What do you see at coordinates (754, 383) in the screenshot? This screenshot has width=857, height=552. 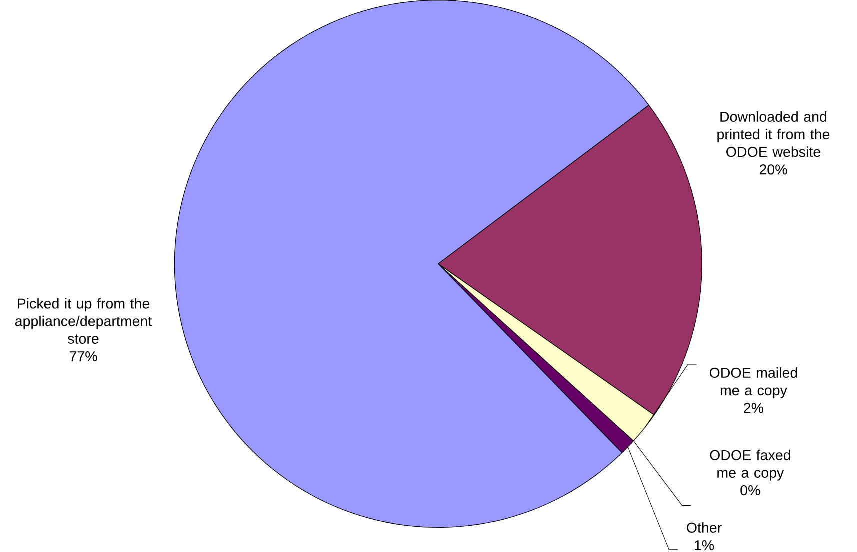 I see `slice-label: ODOE mailed me a copy` at bounding box center [754, 383].